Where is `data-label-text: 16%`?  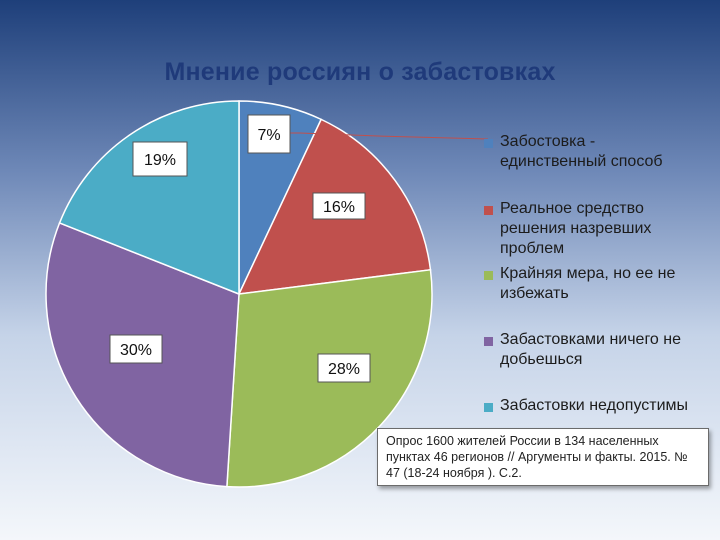 data-label-text: 16% is located at coordinates (339, 207).